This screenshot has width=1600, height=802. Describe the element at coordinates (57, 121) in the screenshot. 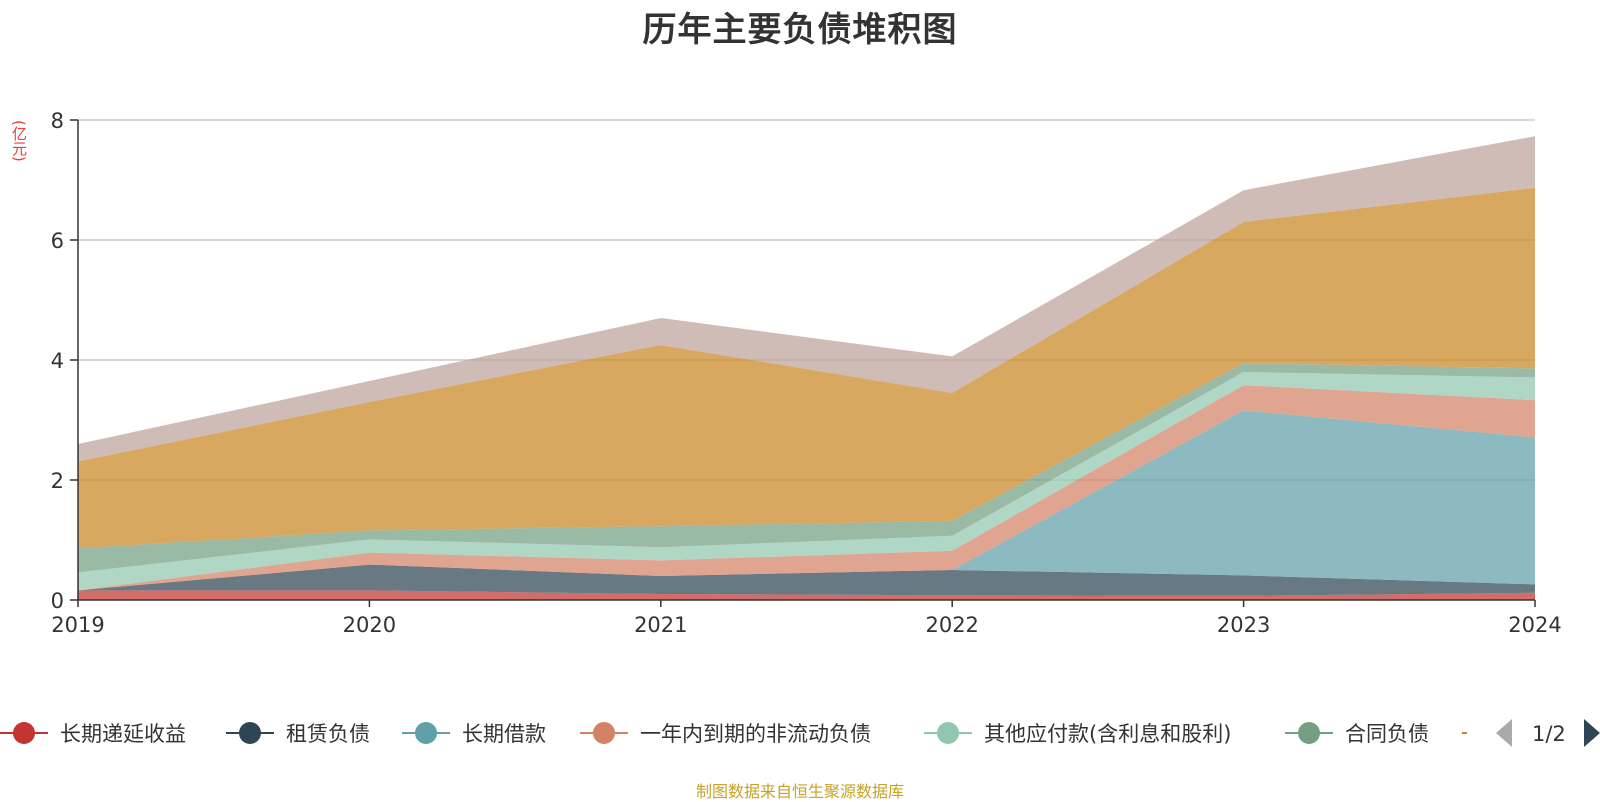

I see `y-tick-label: 8` at that location.